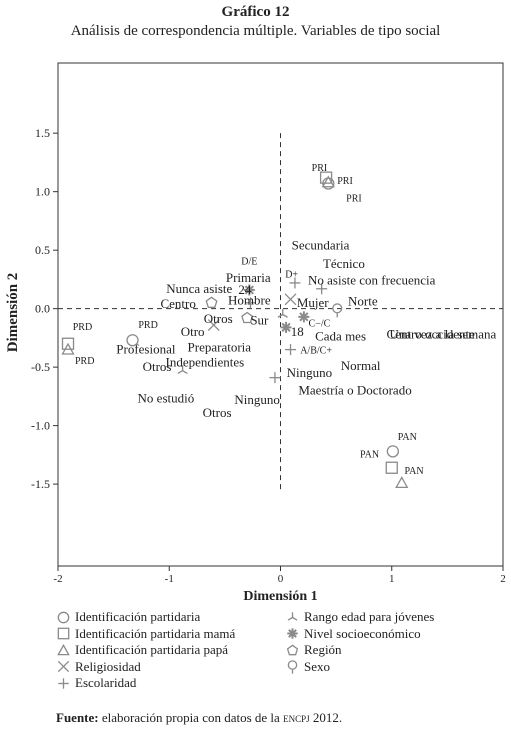 This screenshot has height=729, width=511. I want to click on source-acronym: encpj, so click(296, 717).